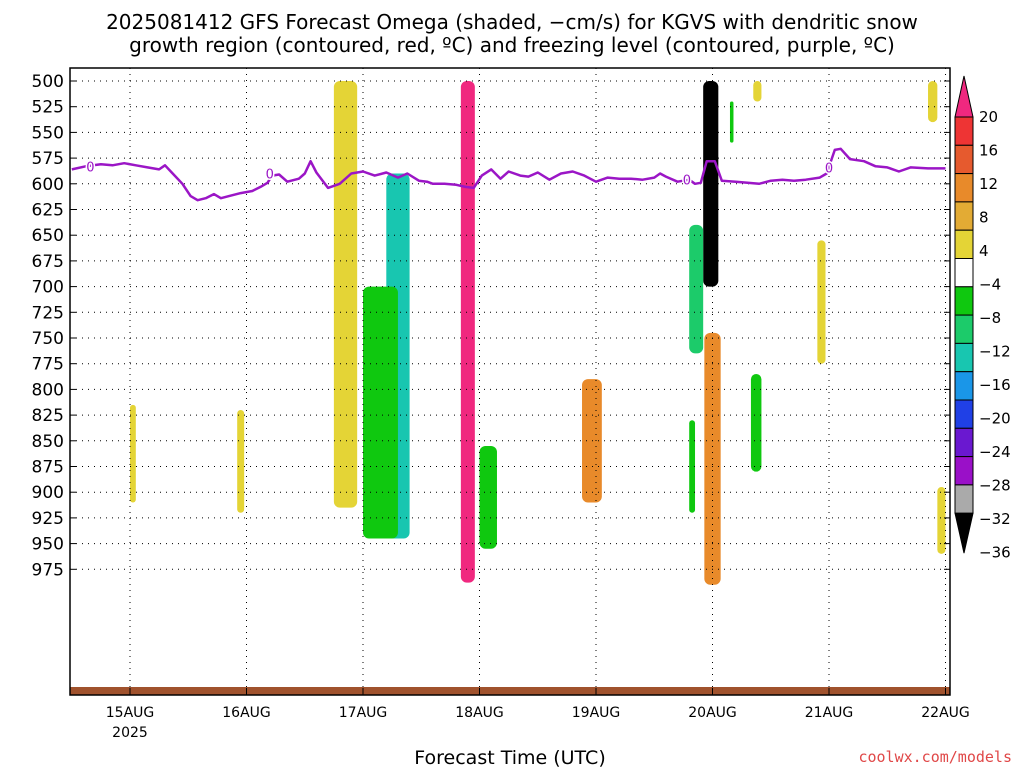  I want to click on colorbar-label-11: −28, so click(995, 486).